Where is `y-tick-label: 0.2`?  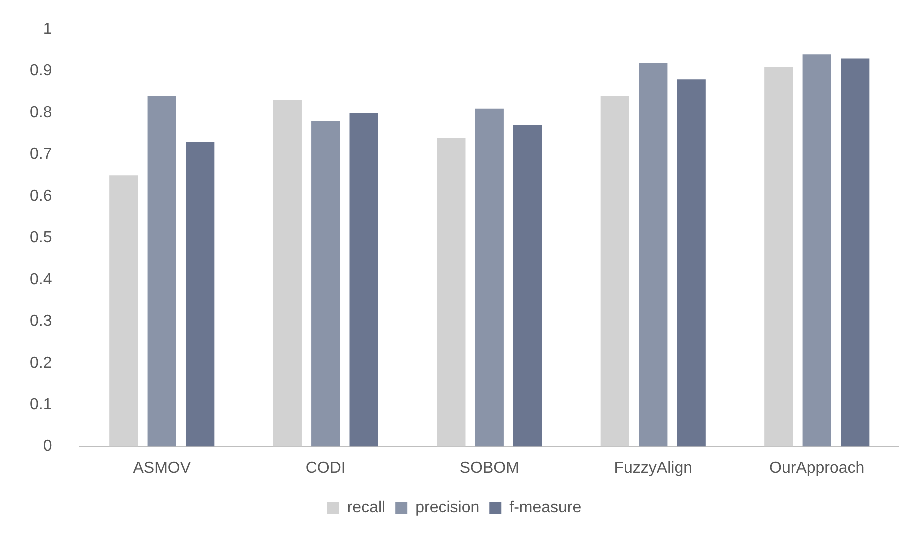
y-tick-label: 0.2 is located at coordinates (41, 363).